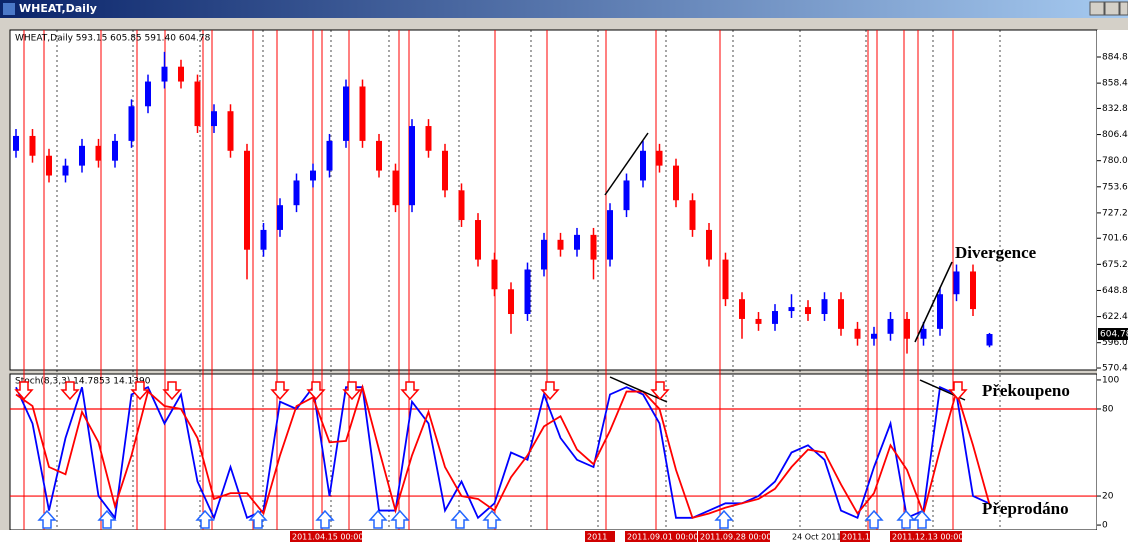 Image resolution: width=1128 pixels, height=542 pixels. I want to click on minimize-button, so click(1097, 8).